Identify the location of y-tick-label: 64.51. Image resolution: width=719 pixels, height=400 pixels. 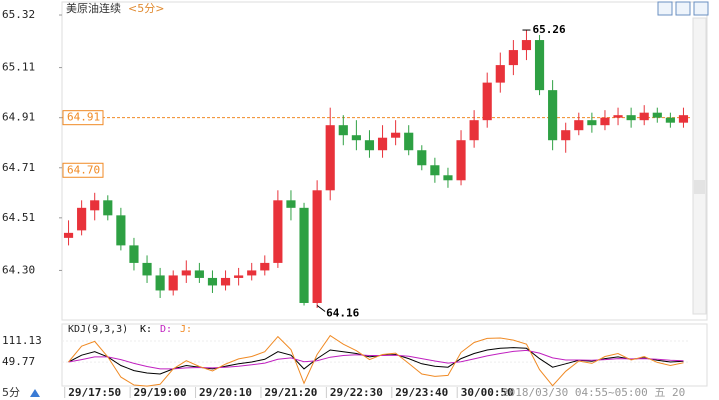
(18, 217).